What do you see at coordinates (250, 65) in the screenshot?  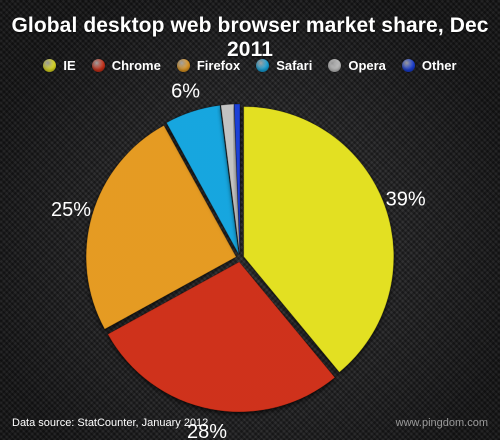 I see `chart-legend: IE Chrome Firefox Safari Opera Other` at bounding box center [250, 65].